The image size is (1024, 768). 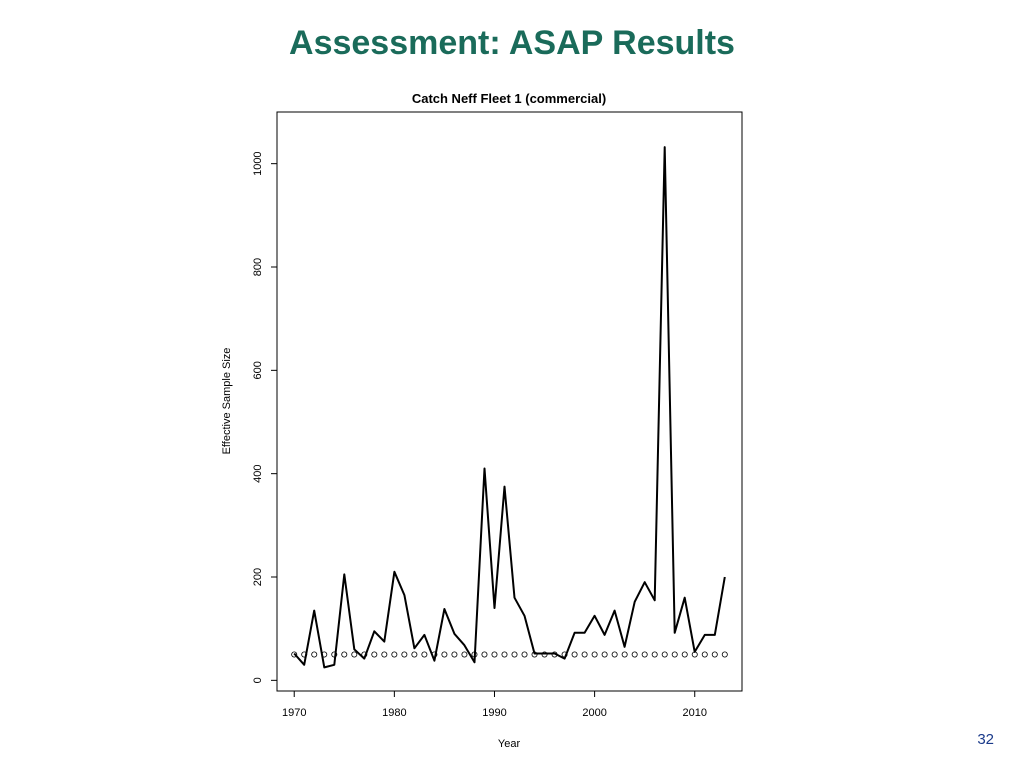 I want to click on x-tick-label: 1990, so click(x=494, y=713).